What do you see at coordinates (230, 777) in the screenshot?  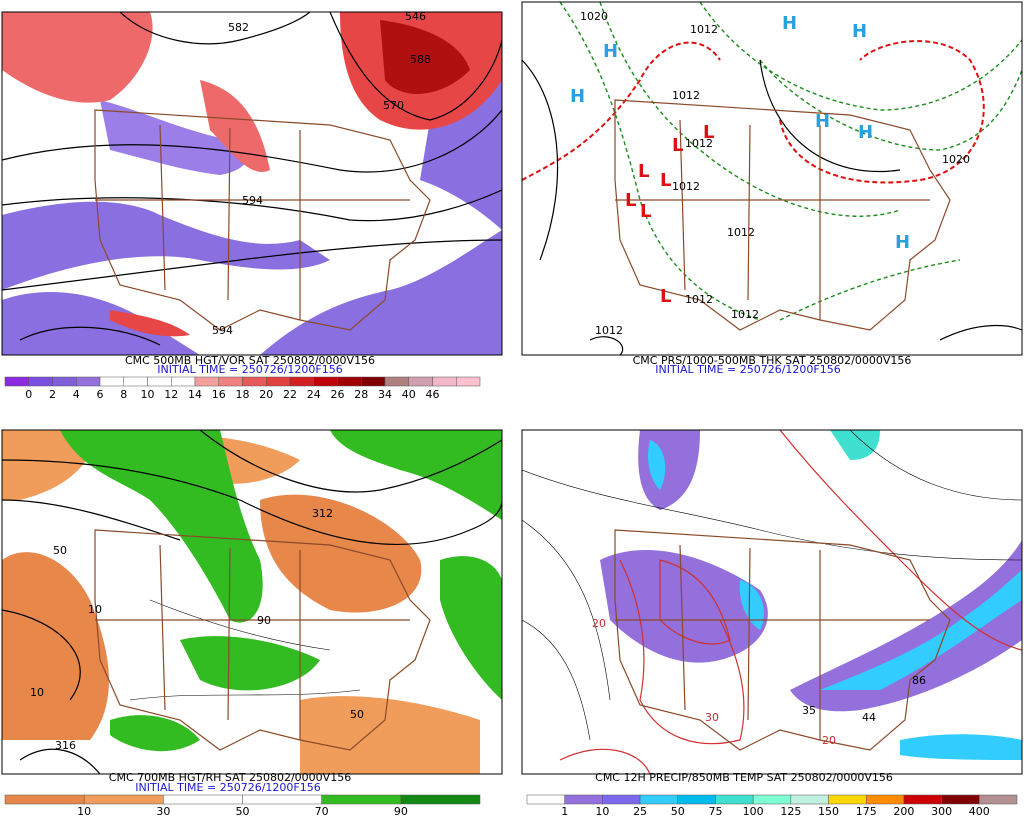 I see `panel-title: CMC 700MB HGT/RH SAT 250802/0000V156` at bounding box center [230, 777].